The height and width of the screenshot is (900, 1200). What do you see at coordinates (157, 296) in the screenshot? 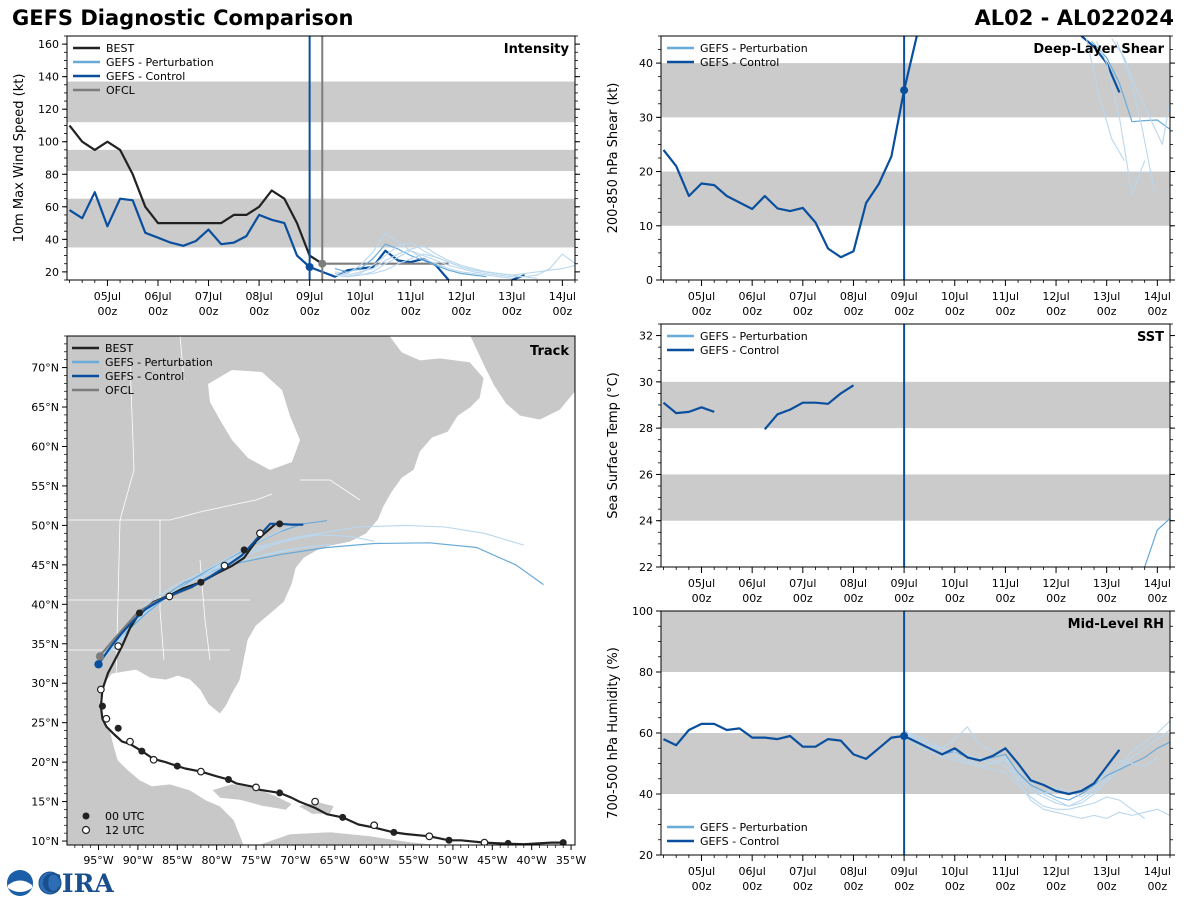
I see `intensity-xtick-label: 06Jul` at bounding box center [157, 296].